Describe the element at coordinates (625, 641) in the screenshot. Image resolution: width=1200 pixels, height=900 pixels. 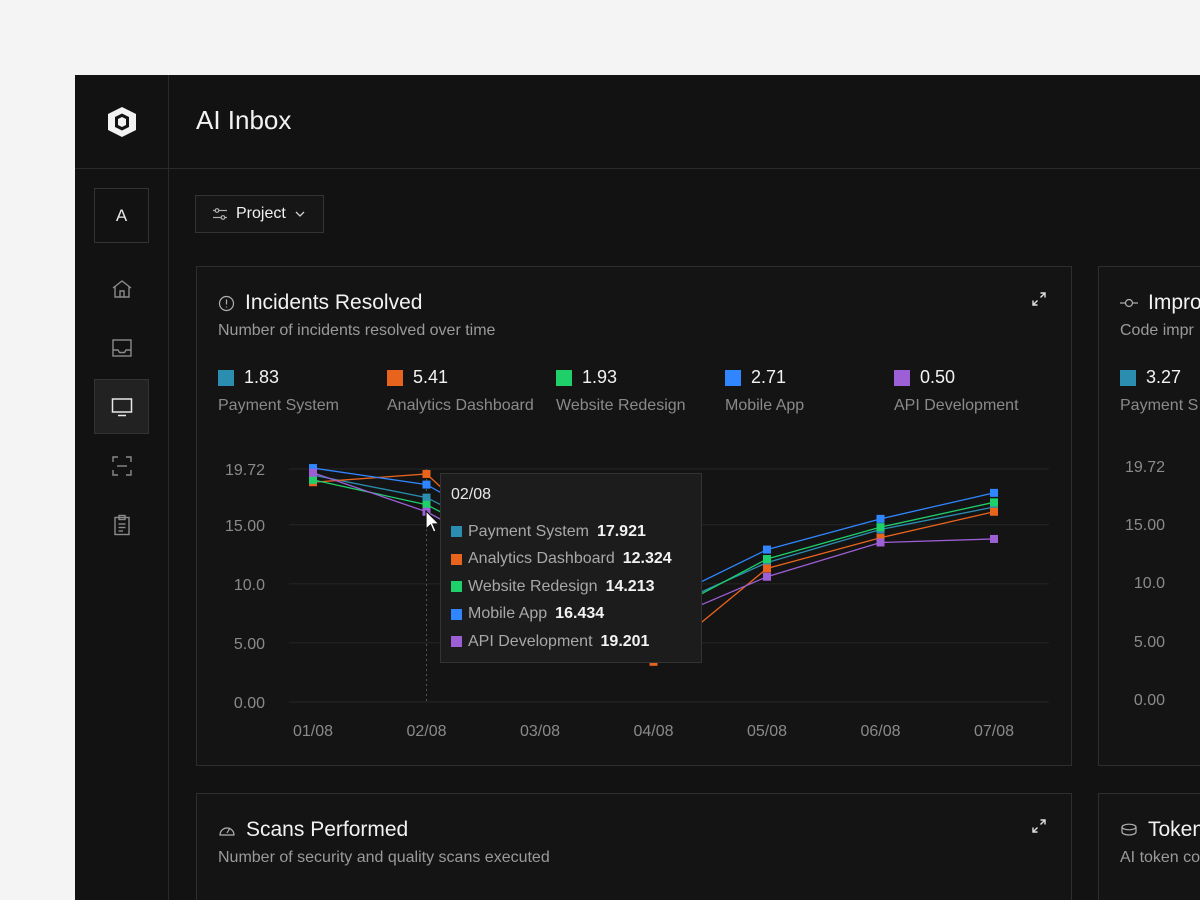
I see `tooltip-series-value: 19.201` at that location.